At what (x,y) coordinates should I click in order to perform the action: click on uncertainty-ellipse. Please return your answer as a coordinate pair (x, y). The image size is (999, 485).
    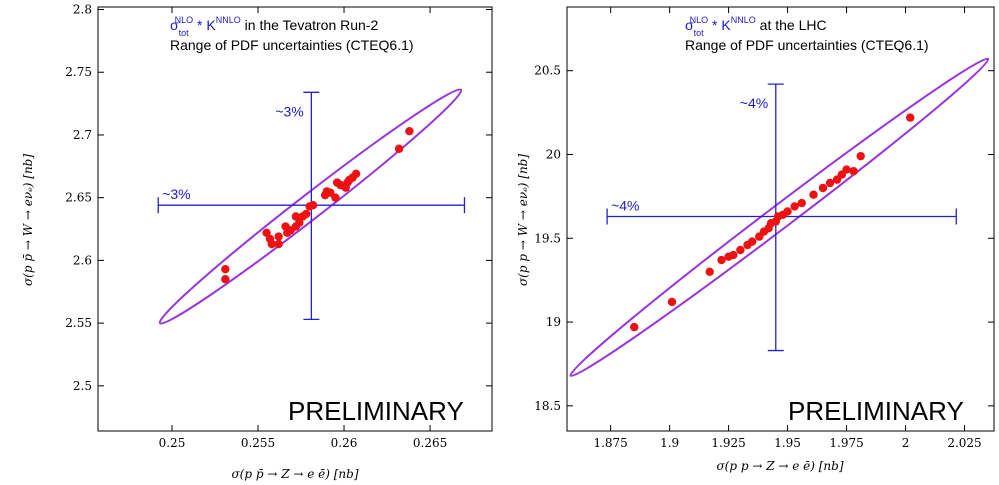
    Looking at the image, I should click on (310, 206).